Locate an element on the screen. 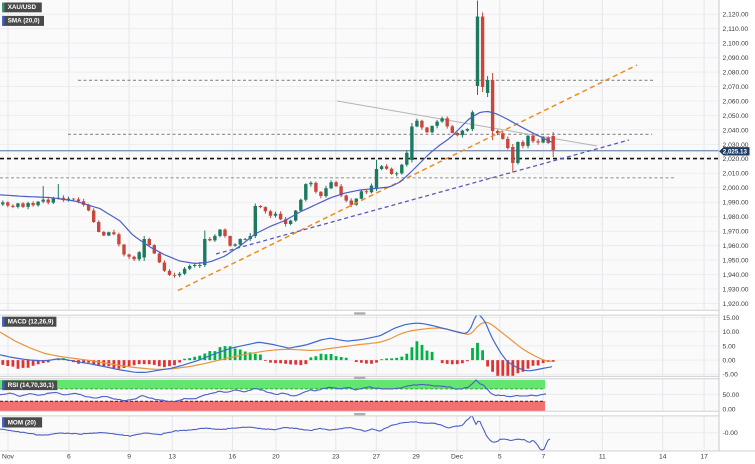  svg-text: XAU/USD is located at coordinates (22, 7).